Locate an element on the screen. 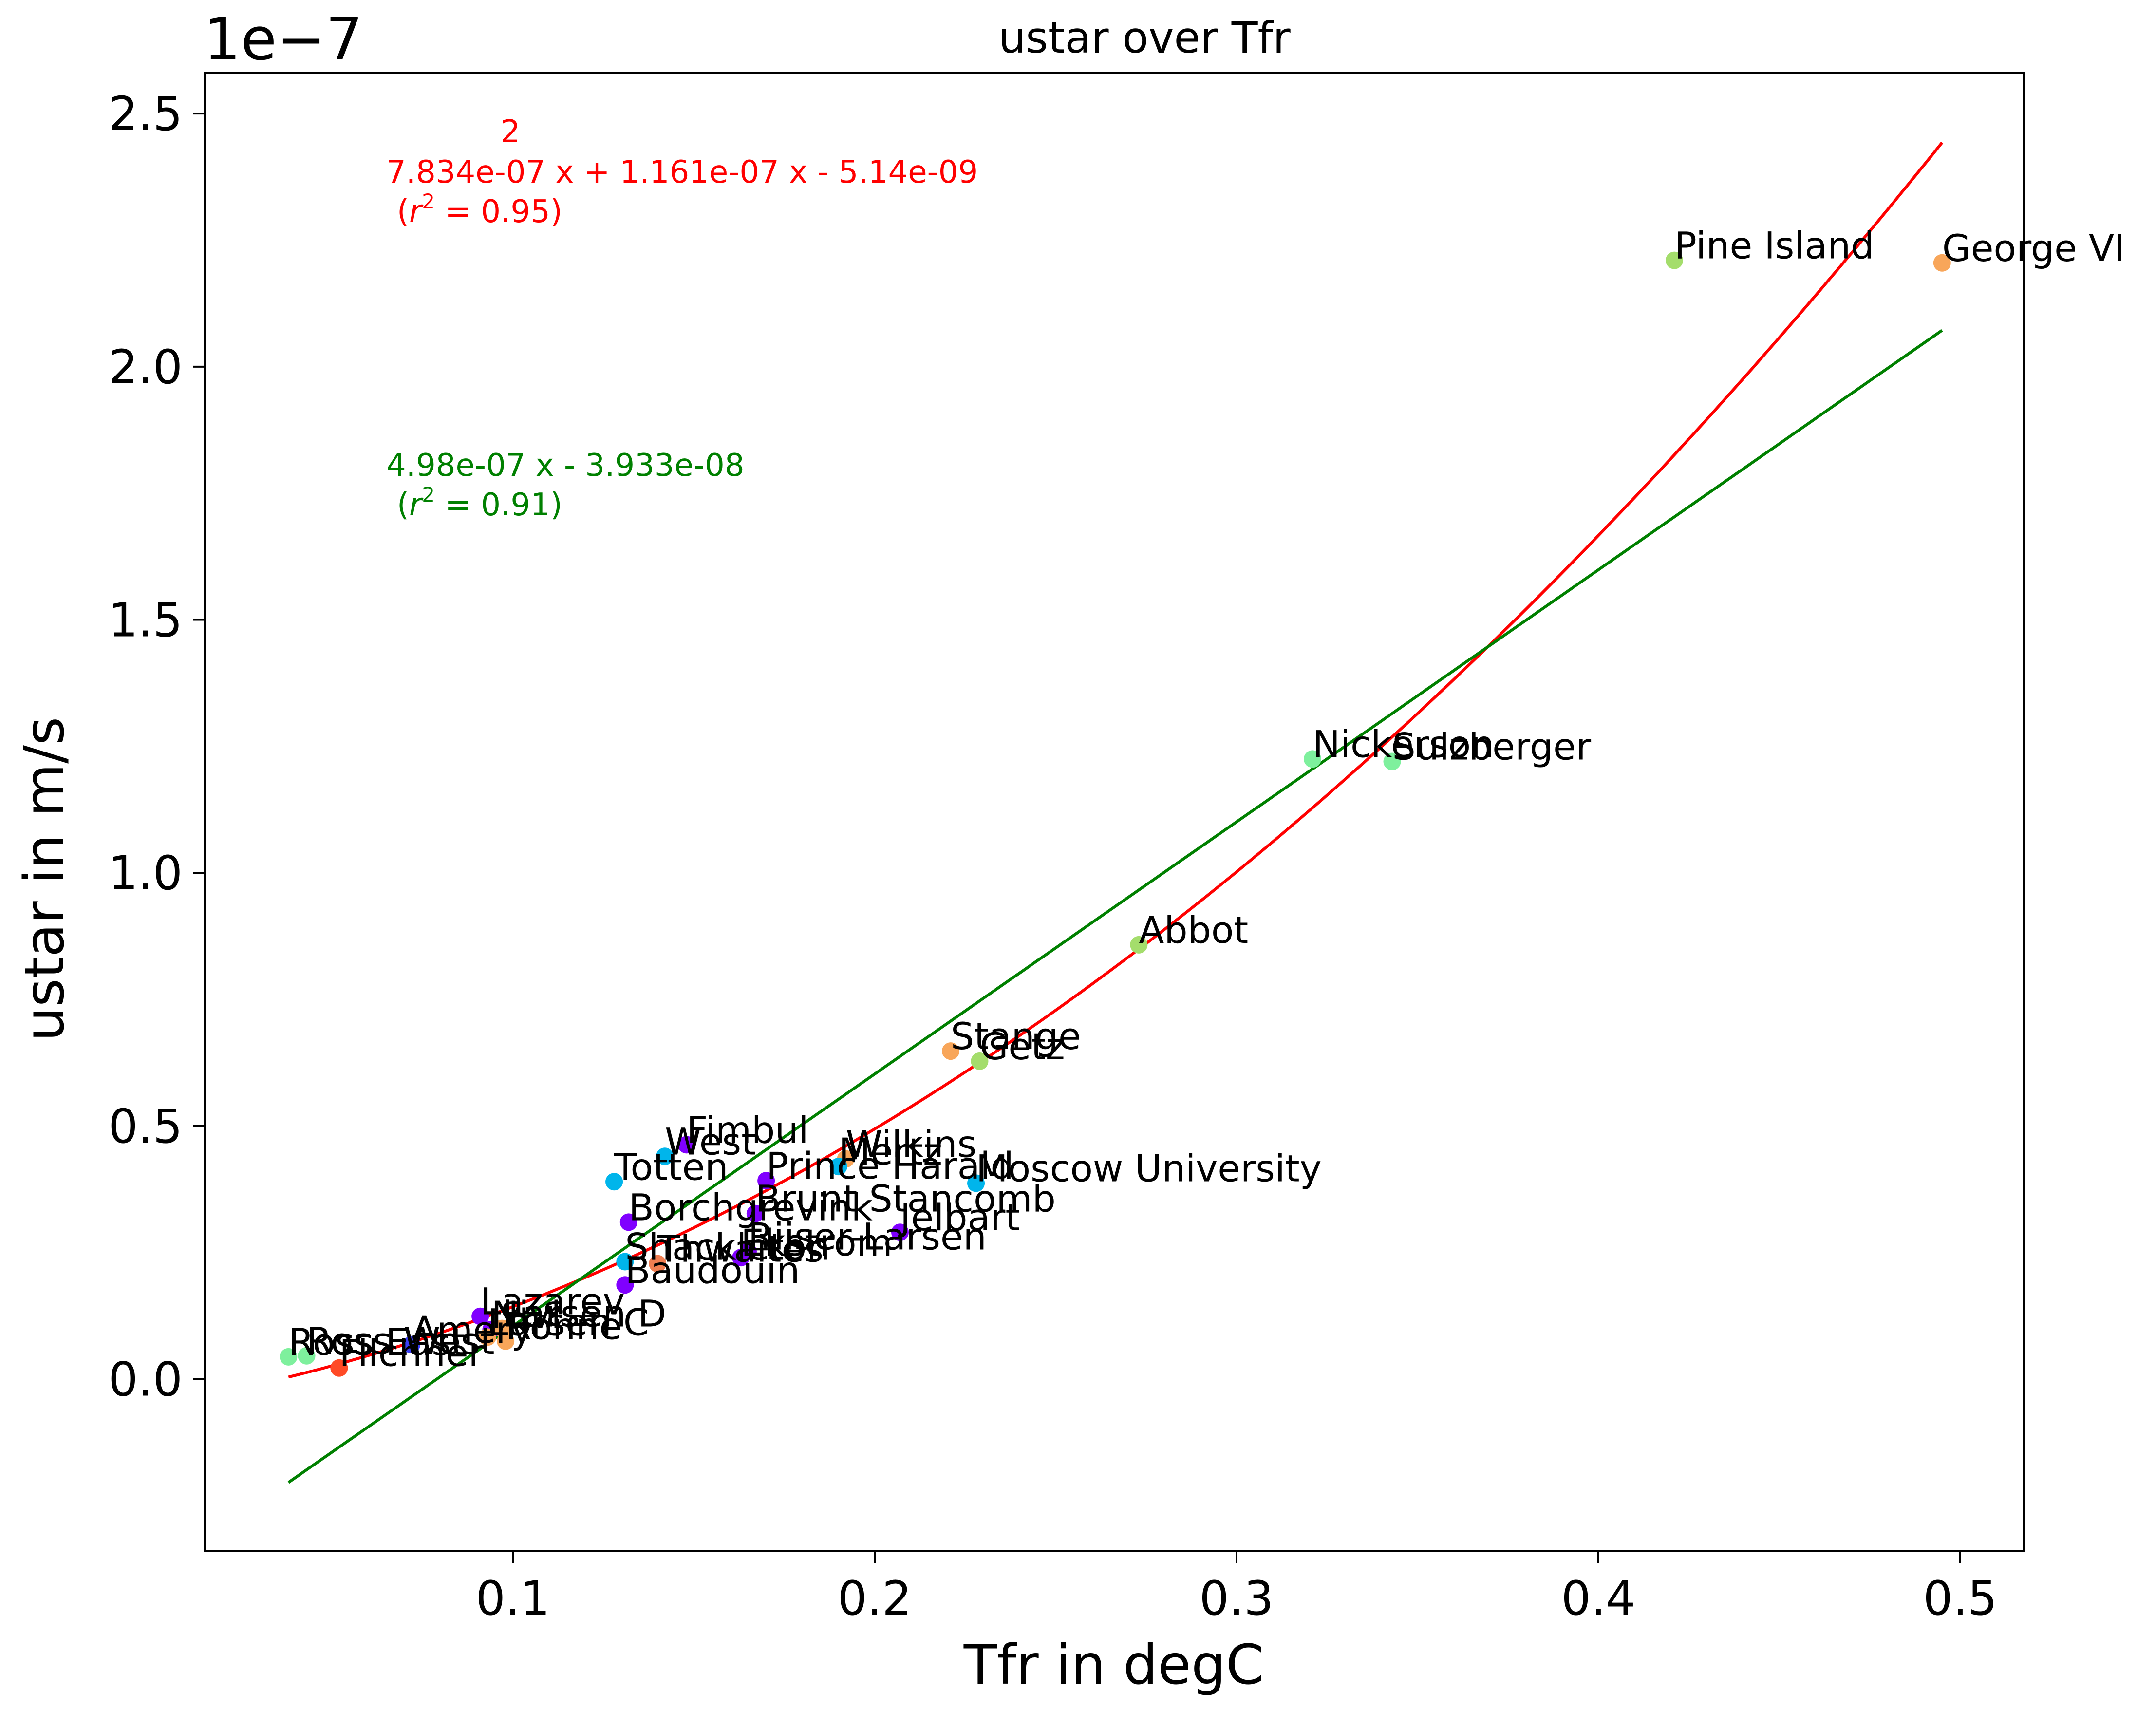 The image size is (2156, 1710). y-tick-label: 0.0 is located at coordinates (145, 1380).